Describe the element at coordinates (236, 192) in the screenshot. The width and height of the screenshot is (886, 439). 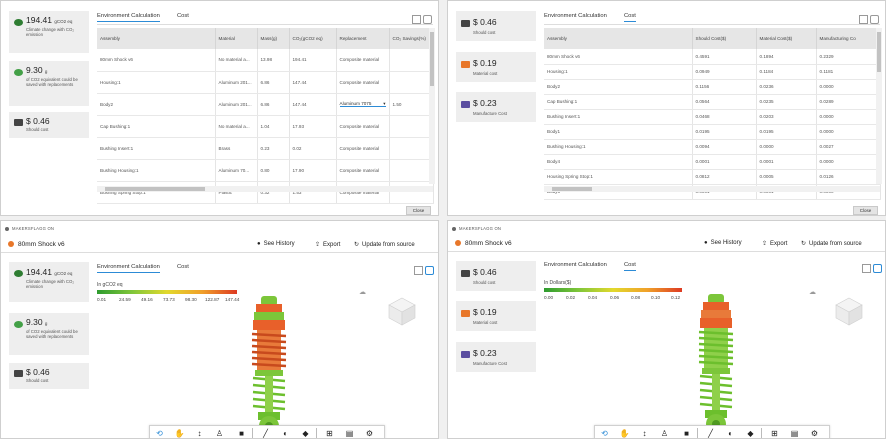
I see `table-cell: Plastic` at that location.